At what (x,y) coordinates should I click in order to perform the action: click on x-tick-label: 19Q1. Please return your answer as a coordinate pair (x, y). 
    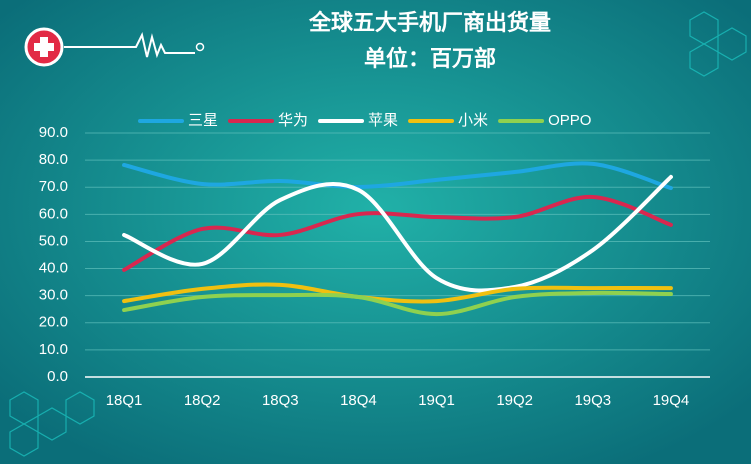
    Looking at the image, I should click on (436, 400).